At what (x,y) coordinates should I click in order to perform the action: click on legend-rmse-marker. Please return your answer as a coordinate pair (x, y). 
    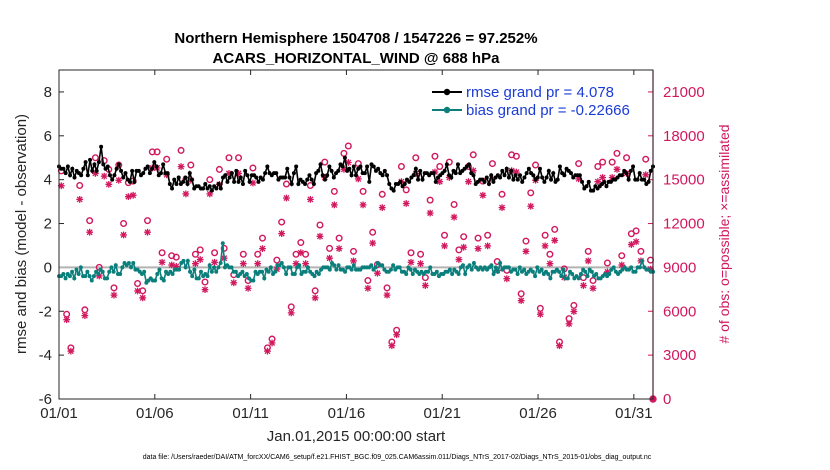
    Looking at the image, I should click on (447, 92).